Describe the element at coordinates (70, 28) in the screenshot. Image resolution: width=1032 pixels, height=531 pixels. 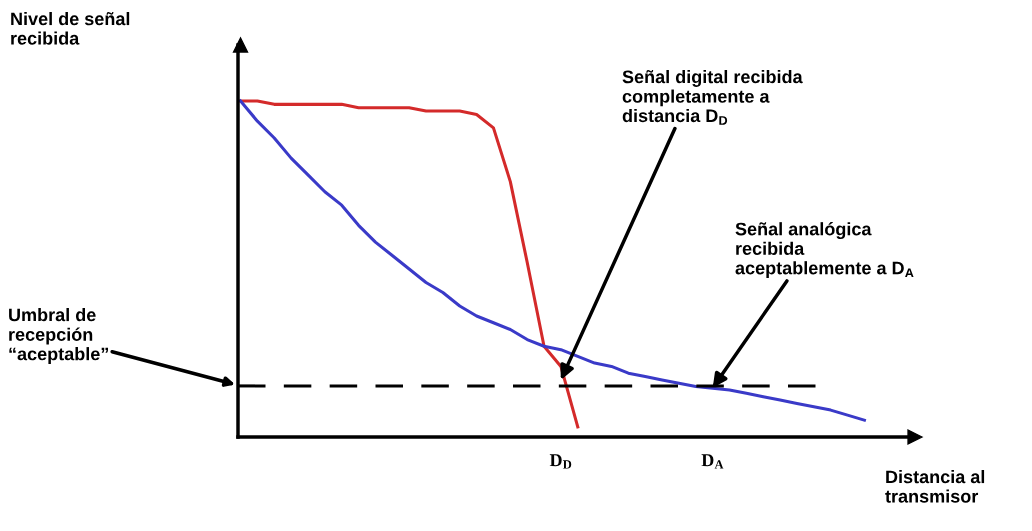
I see `text: Nivel de señal recibida` at that location.